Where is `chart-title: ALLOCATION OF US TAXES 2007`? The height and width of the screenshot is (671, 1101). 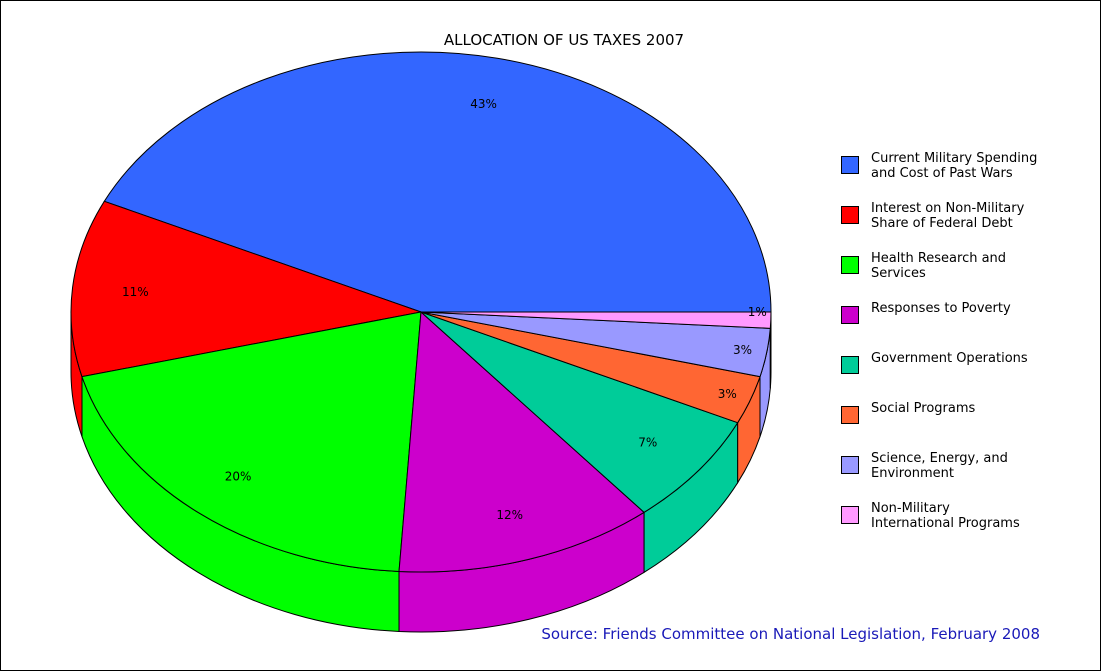
chart-title: ALLOCATION OF US TAXES 2007 is located at coordinates (564, 40).